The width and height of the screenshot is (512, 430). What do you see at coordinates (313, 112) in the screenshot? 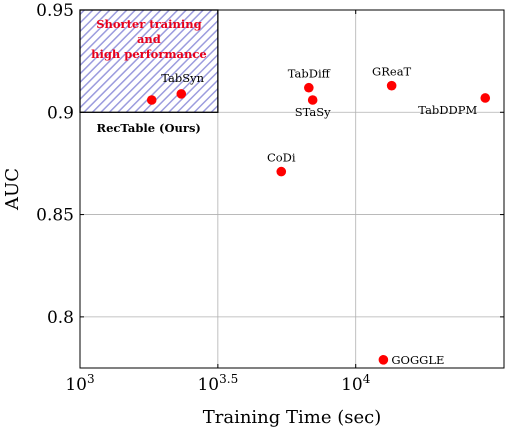
I see `point-label: STaSy` at bounding box center [313, 112].